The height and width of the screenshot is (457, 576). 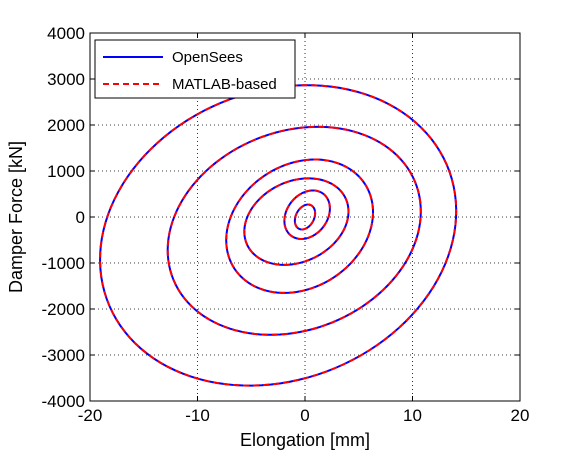 What do you see at coordinates (90, 415) in the screenshot?
I see `x-tick-label: -20` at bounding box center [90, 415].